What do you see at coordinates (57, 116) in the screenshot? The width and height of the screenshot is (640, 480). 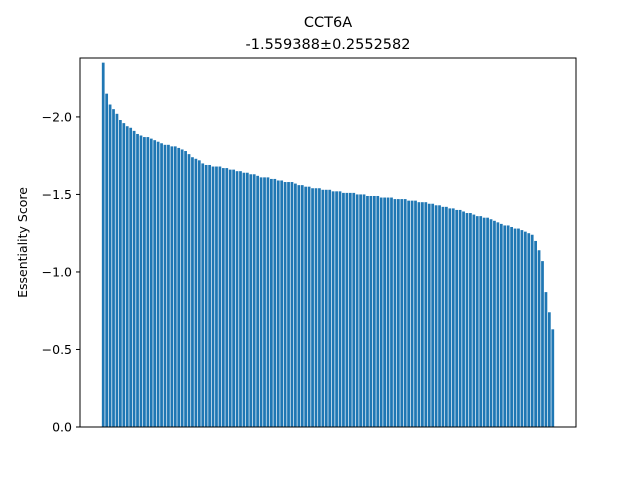 I see `y-tick-label: −2.0` at bounding box center [57, 116].